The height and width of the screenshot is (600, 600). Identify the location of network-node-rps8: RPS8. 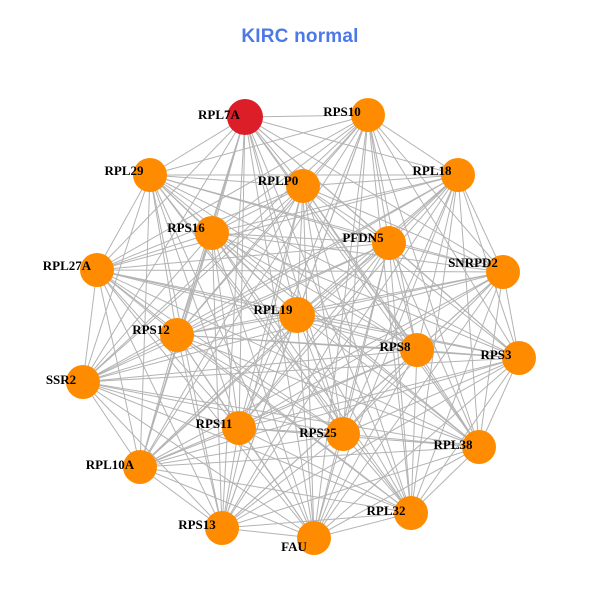
(406, 350).